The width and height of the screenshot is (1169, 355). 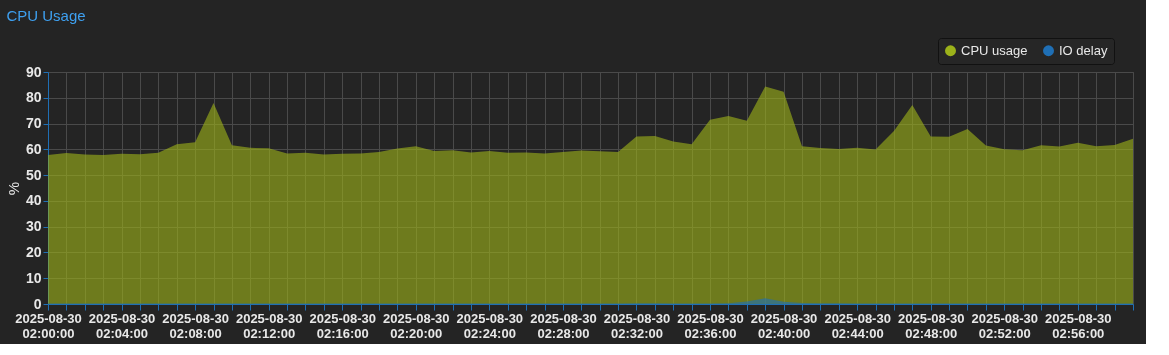 I want to click on y-tick-label: 0, so click(x=37, y=303).